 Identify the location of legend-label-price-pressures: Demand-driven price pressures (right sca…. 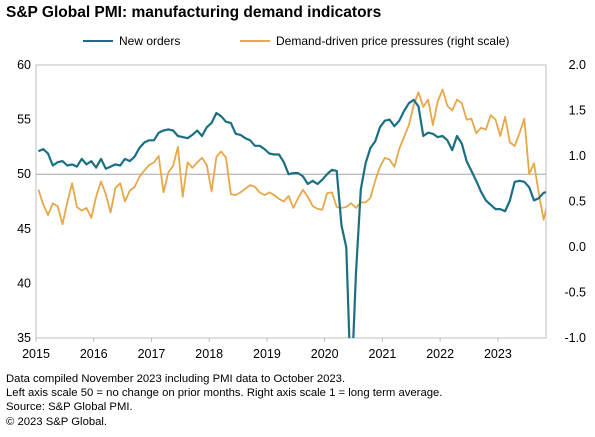
(393, 41).